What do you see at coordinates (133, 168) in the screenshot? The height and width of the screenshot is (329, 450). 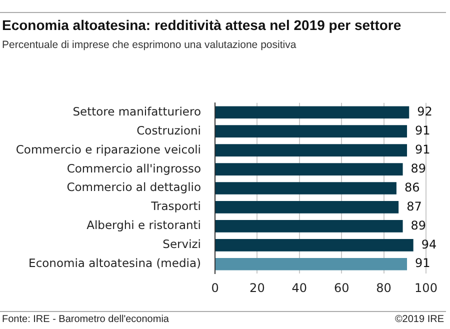 I see `y-tick-label: Commercio all'ingrosso` at bounding box center [133, 168].